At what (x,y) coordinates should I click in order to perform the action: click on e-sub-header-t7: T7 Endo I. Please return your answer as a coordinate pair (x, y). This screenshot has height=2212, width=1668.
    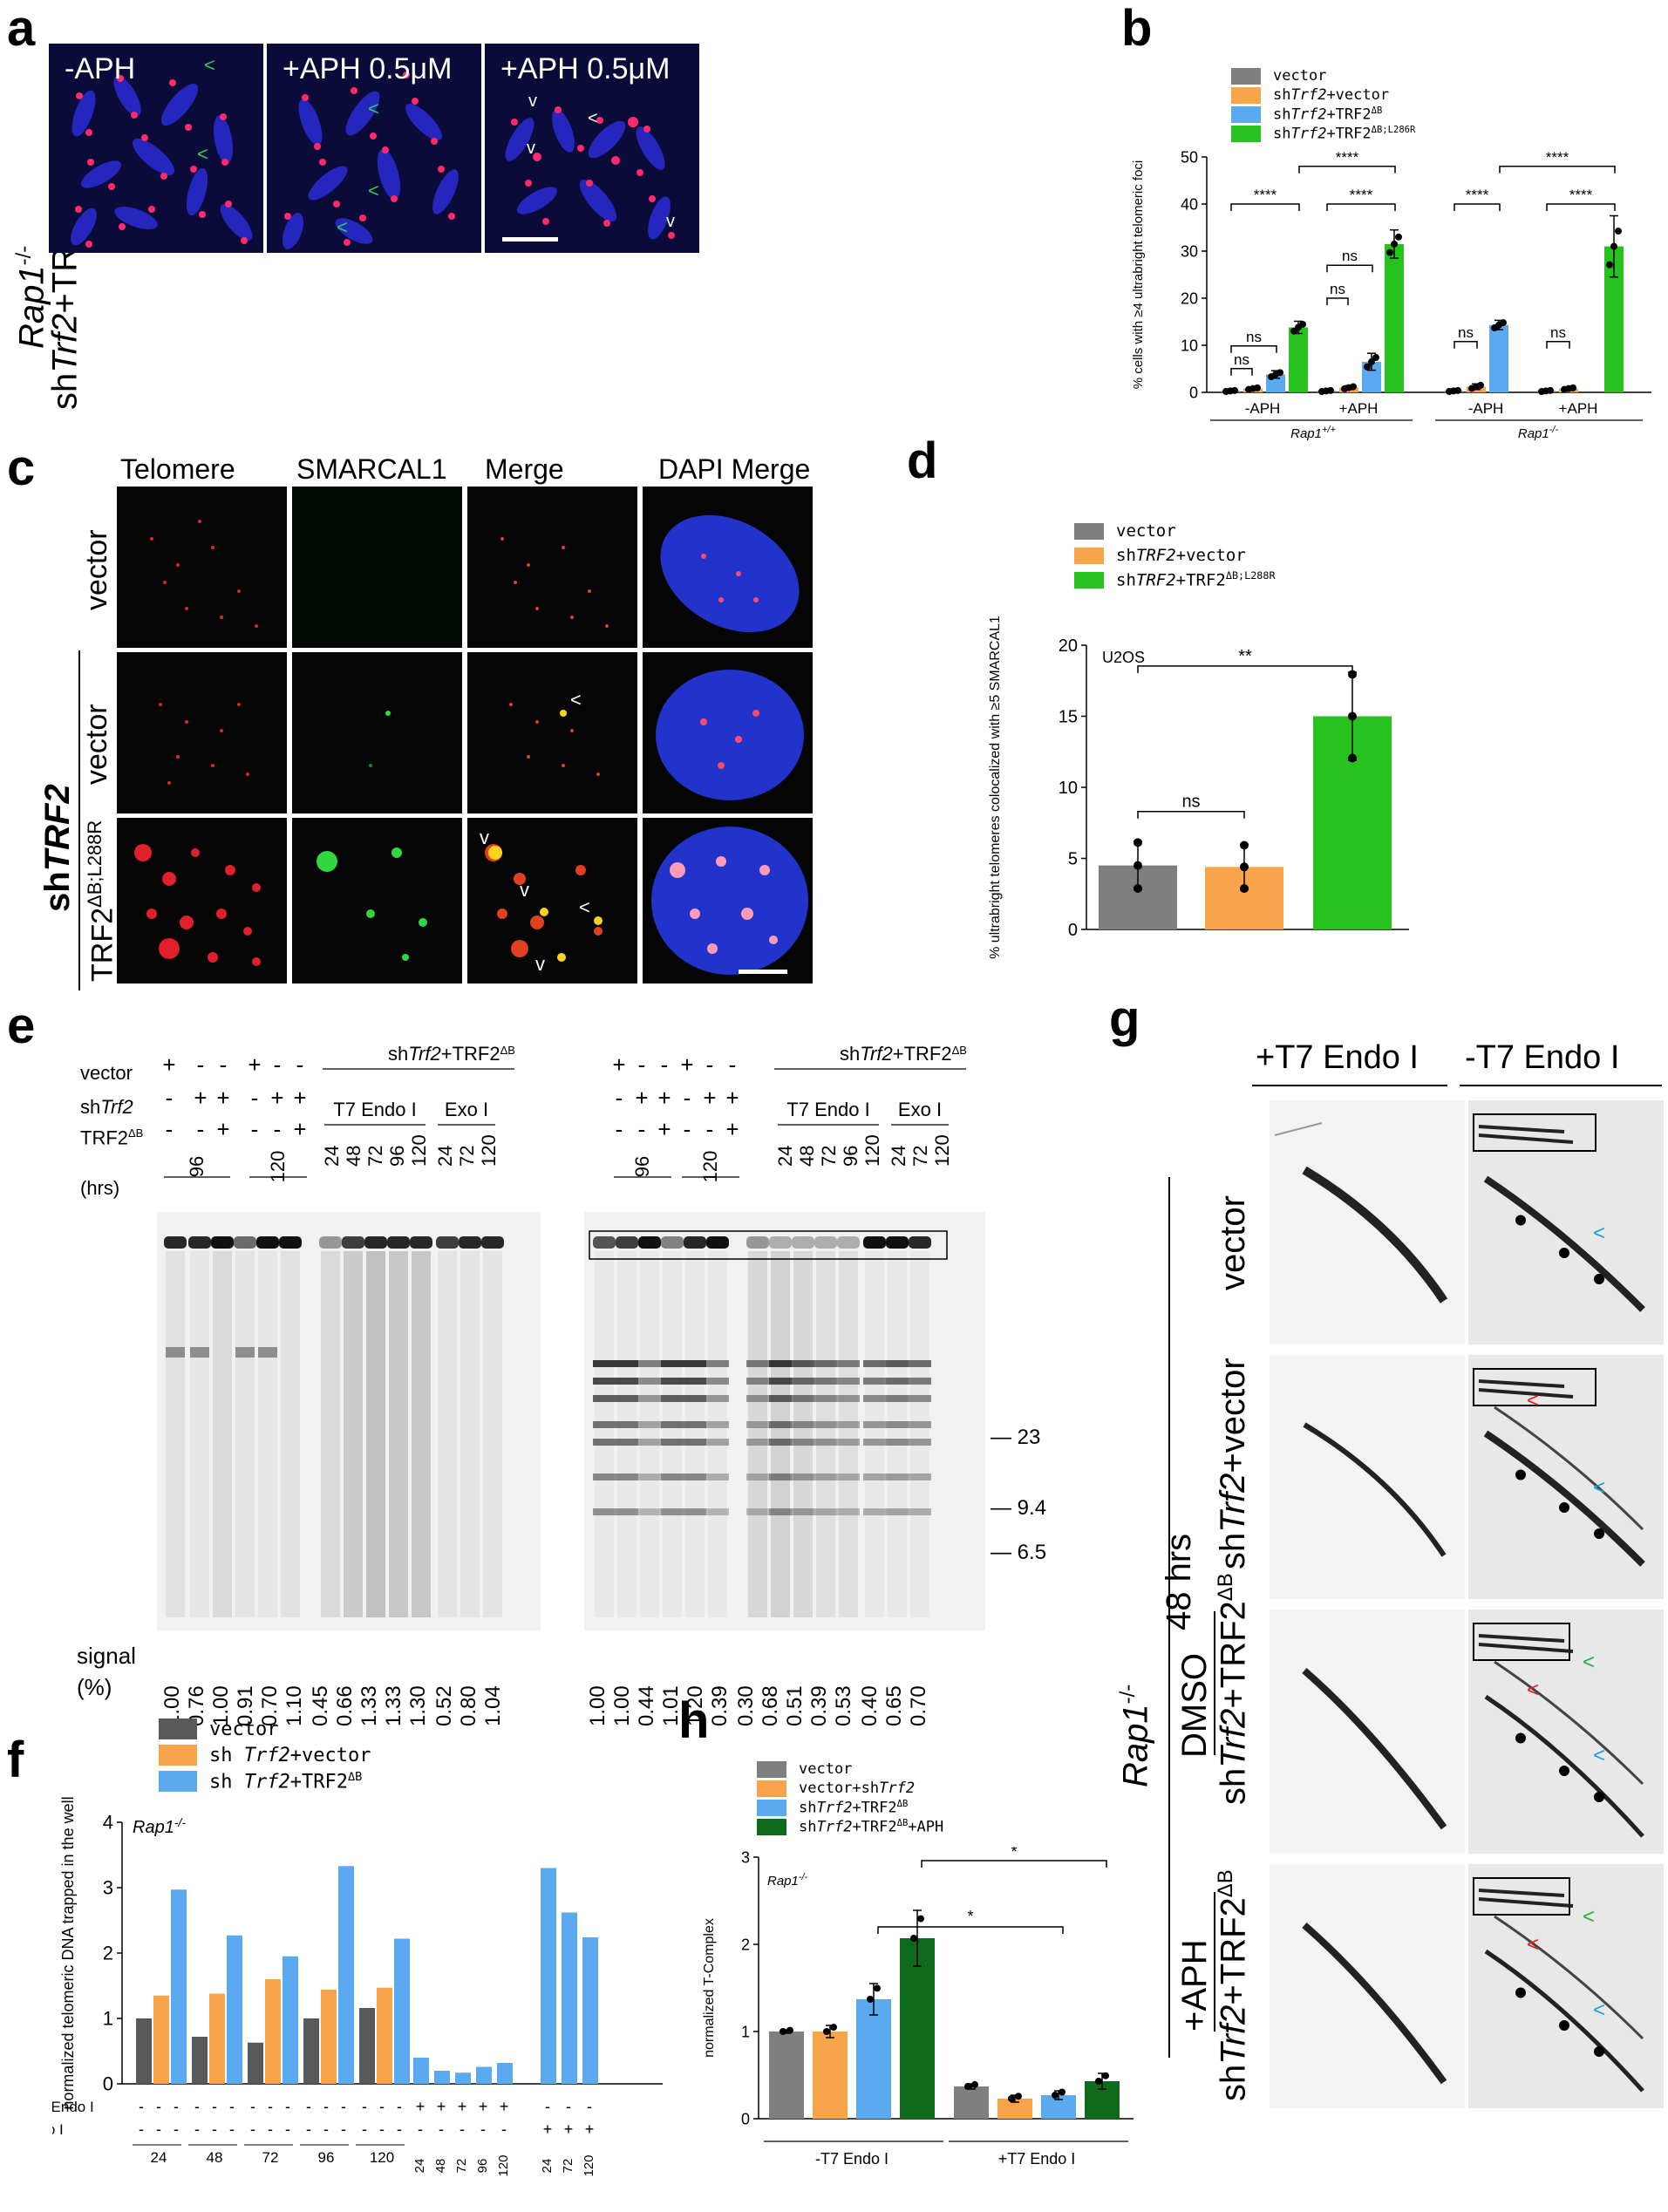
    Looking at the image, I should click on (374, 1110).